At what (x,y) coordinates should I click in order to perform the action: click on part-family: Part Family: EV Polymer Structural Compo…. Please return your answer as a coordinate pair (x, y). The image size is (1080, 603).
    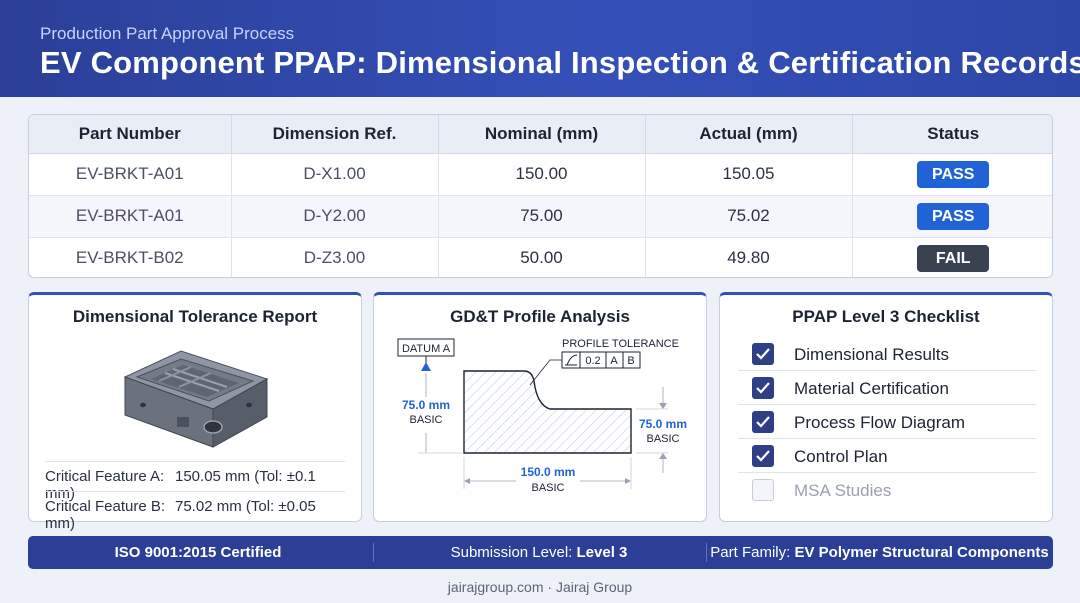
    Looking at the image, I should click on (879, 552).